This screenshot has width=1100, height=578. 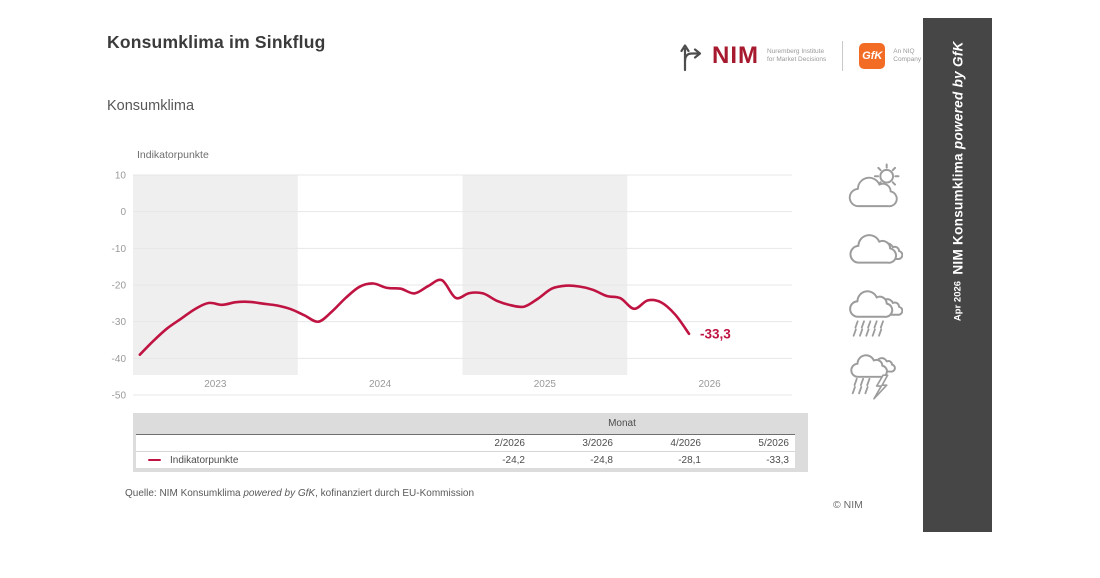 I want to click on weather-icon-column, so click(x=877, y=282).